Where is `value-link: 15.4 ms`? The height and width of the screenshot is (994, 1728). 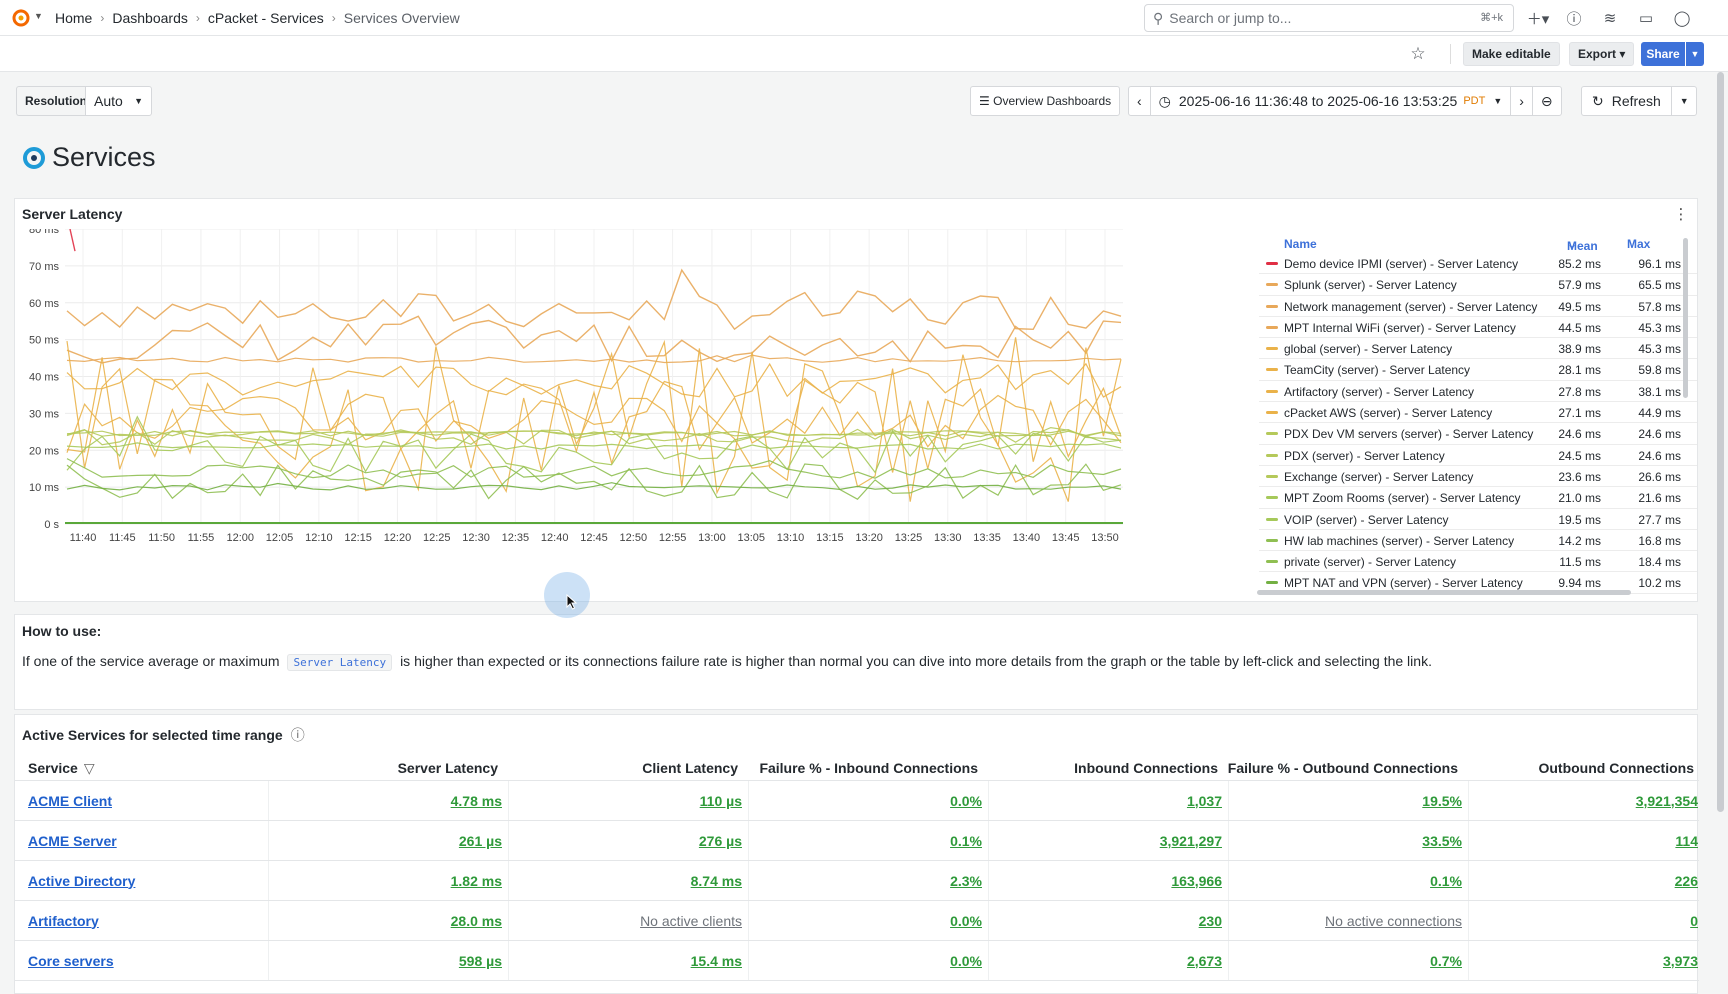
value-link: 15.4 ms is located at coordinates (716, 960).